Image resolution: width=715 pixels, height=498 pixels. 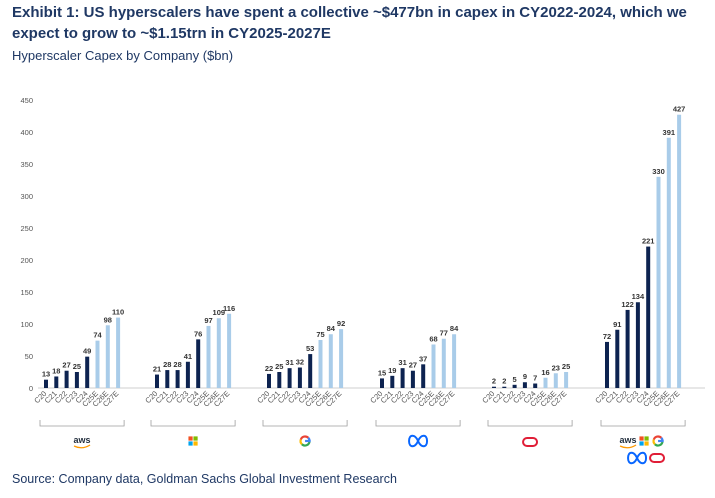 I want to click on data-label: 9, so click(x=525, y=376).